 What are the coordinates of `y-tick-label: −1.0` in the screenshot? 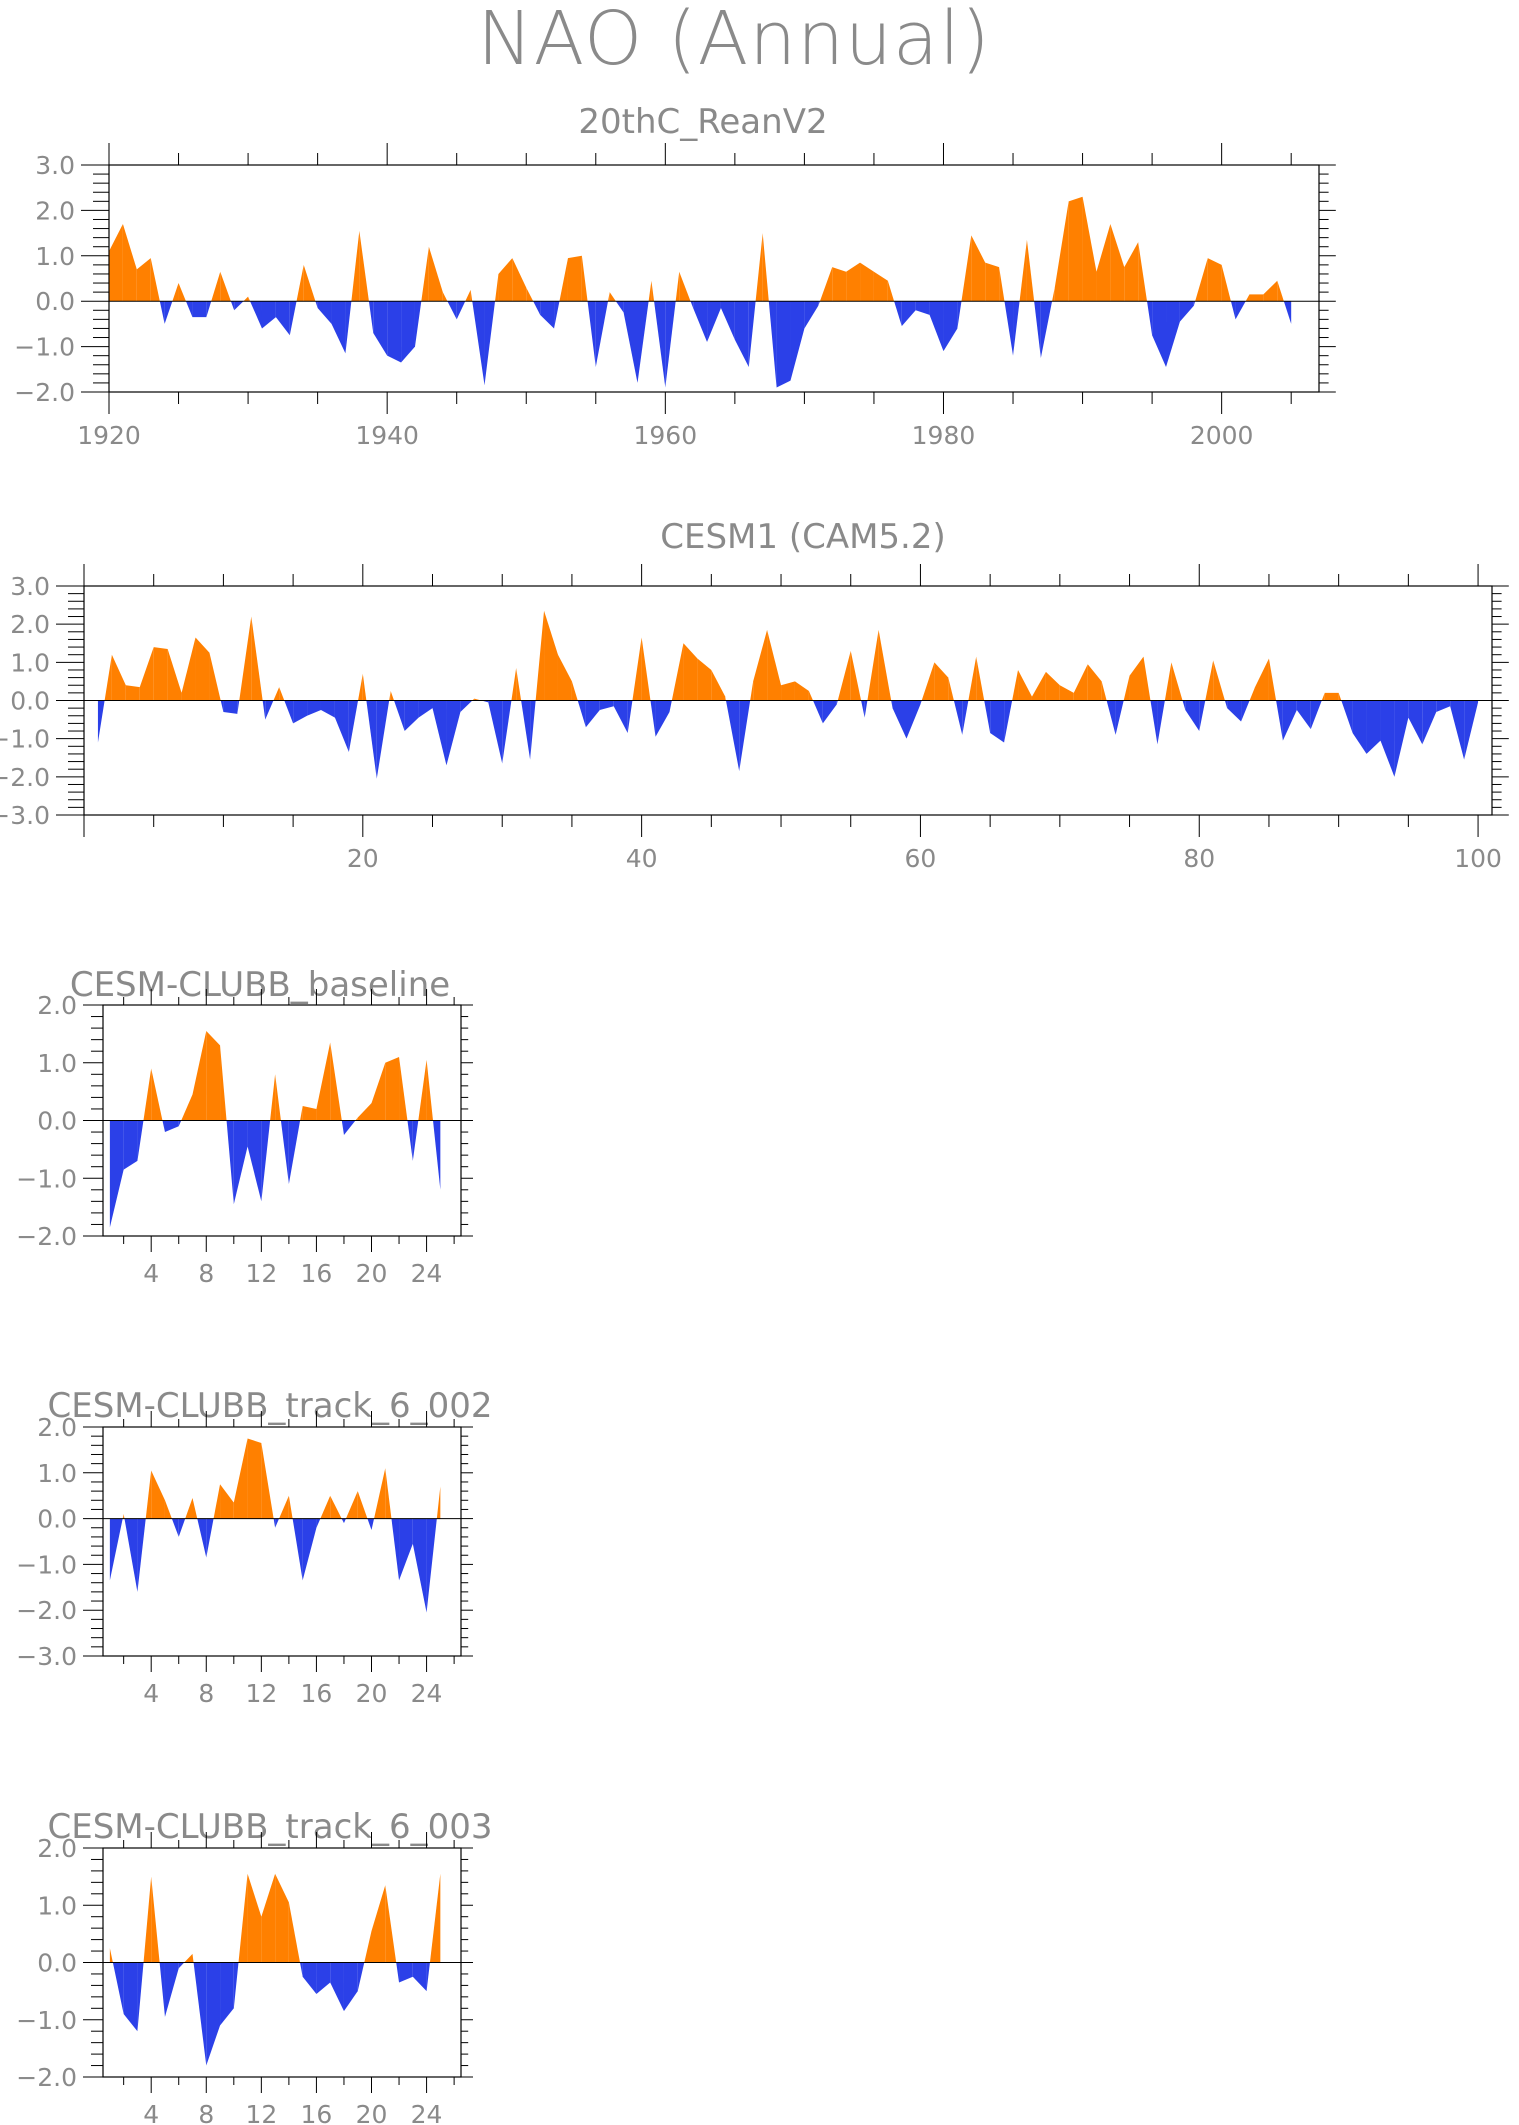 It's located at (46, 1564).